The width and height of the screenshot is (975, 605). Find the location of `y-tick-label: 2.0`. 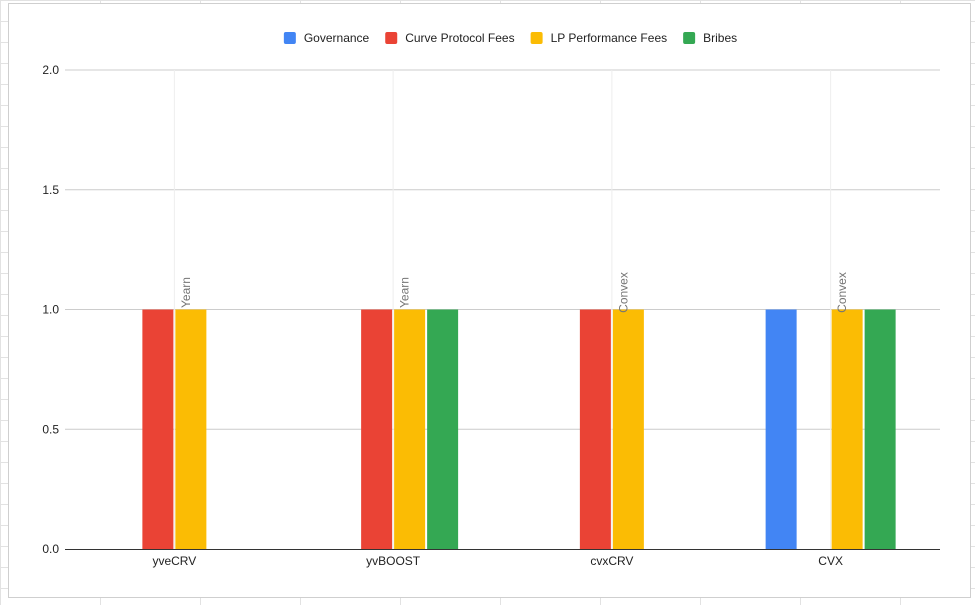

y-tick-label: 2.0 is located at coordinates (50, 70).